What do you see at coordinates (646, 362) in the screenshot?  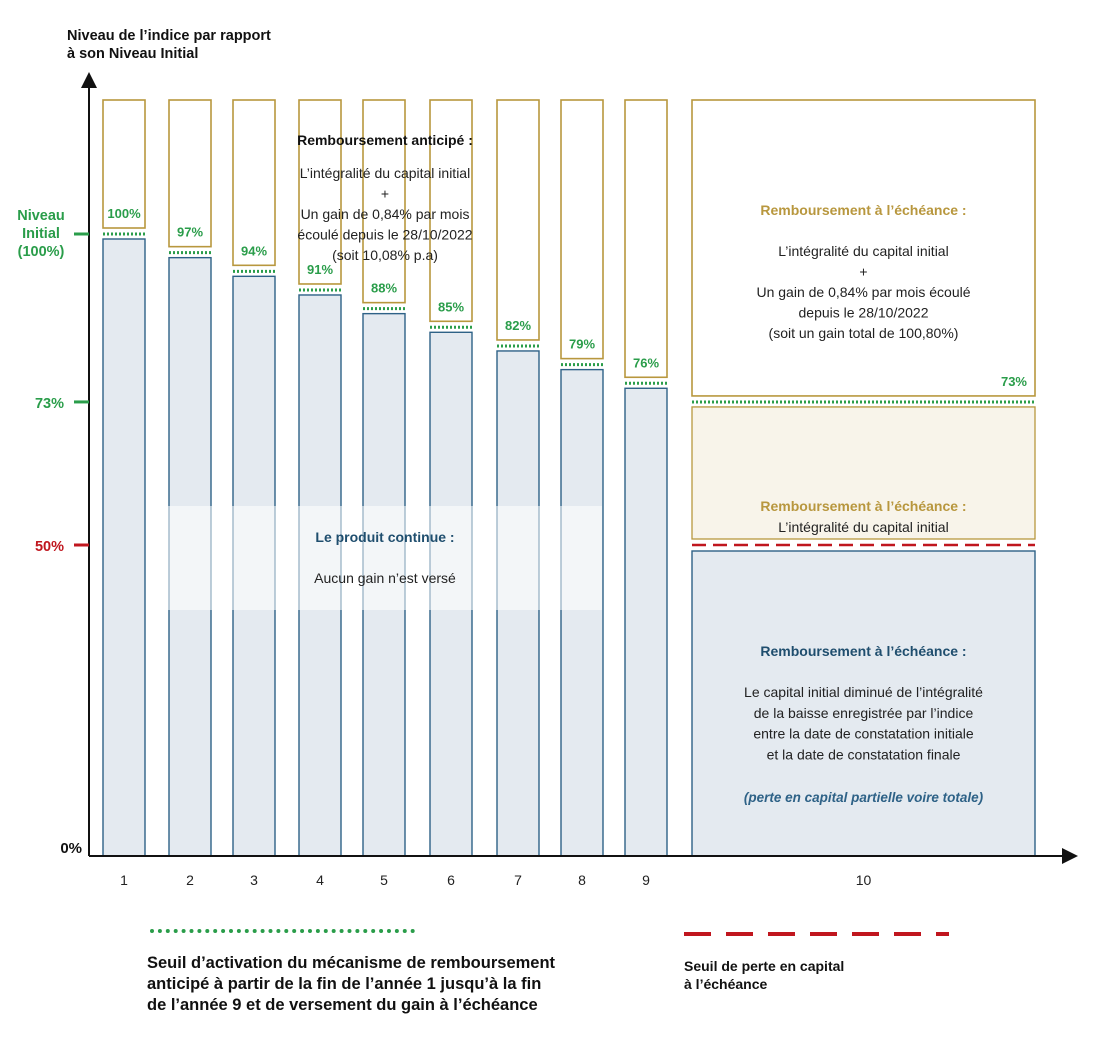 I see `threshold-label: 76%` at bounding box center [646, 362].